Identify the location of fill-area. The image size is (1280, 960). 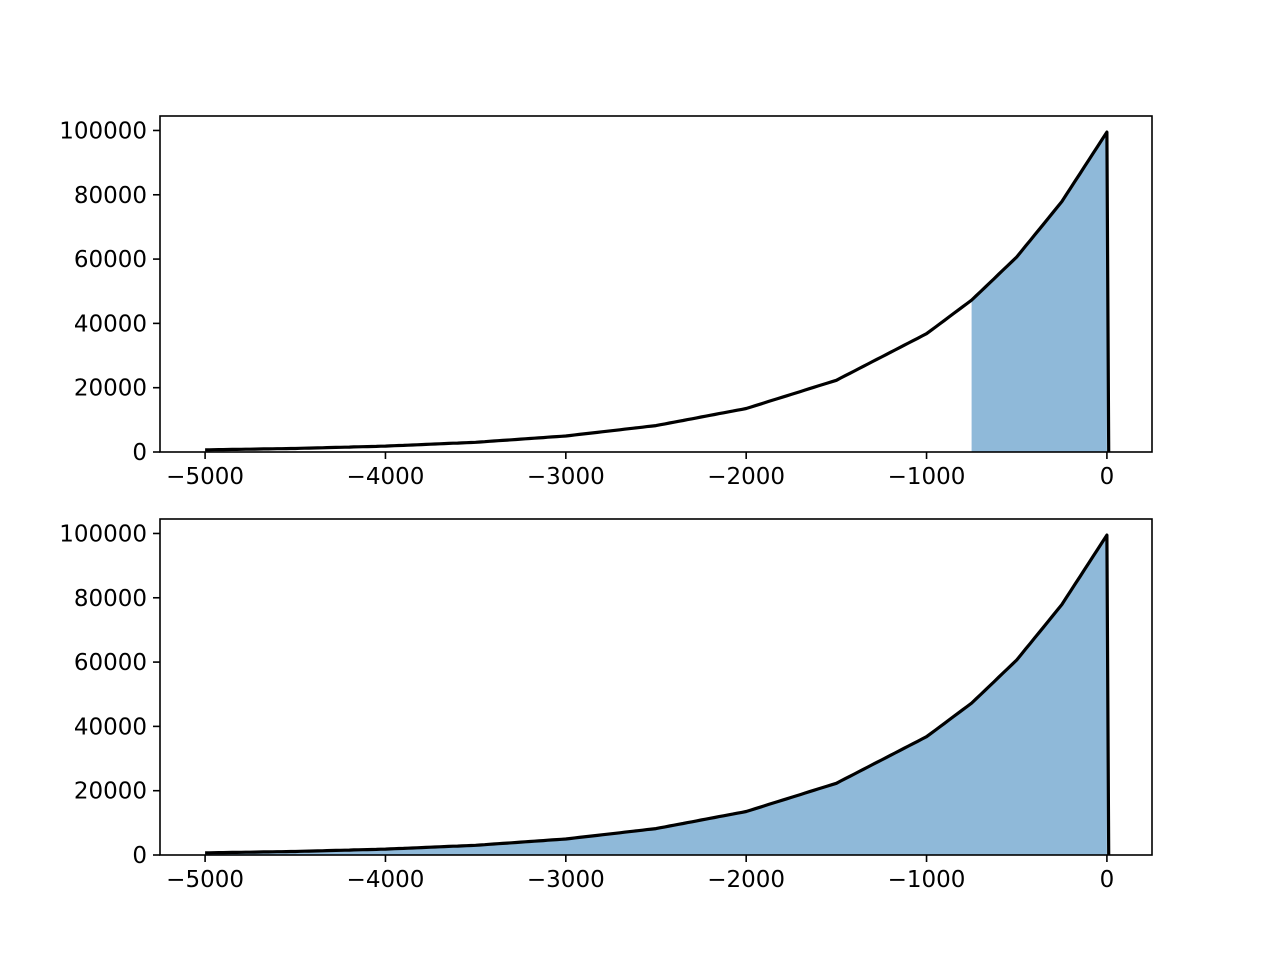
(1039, 292).